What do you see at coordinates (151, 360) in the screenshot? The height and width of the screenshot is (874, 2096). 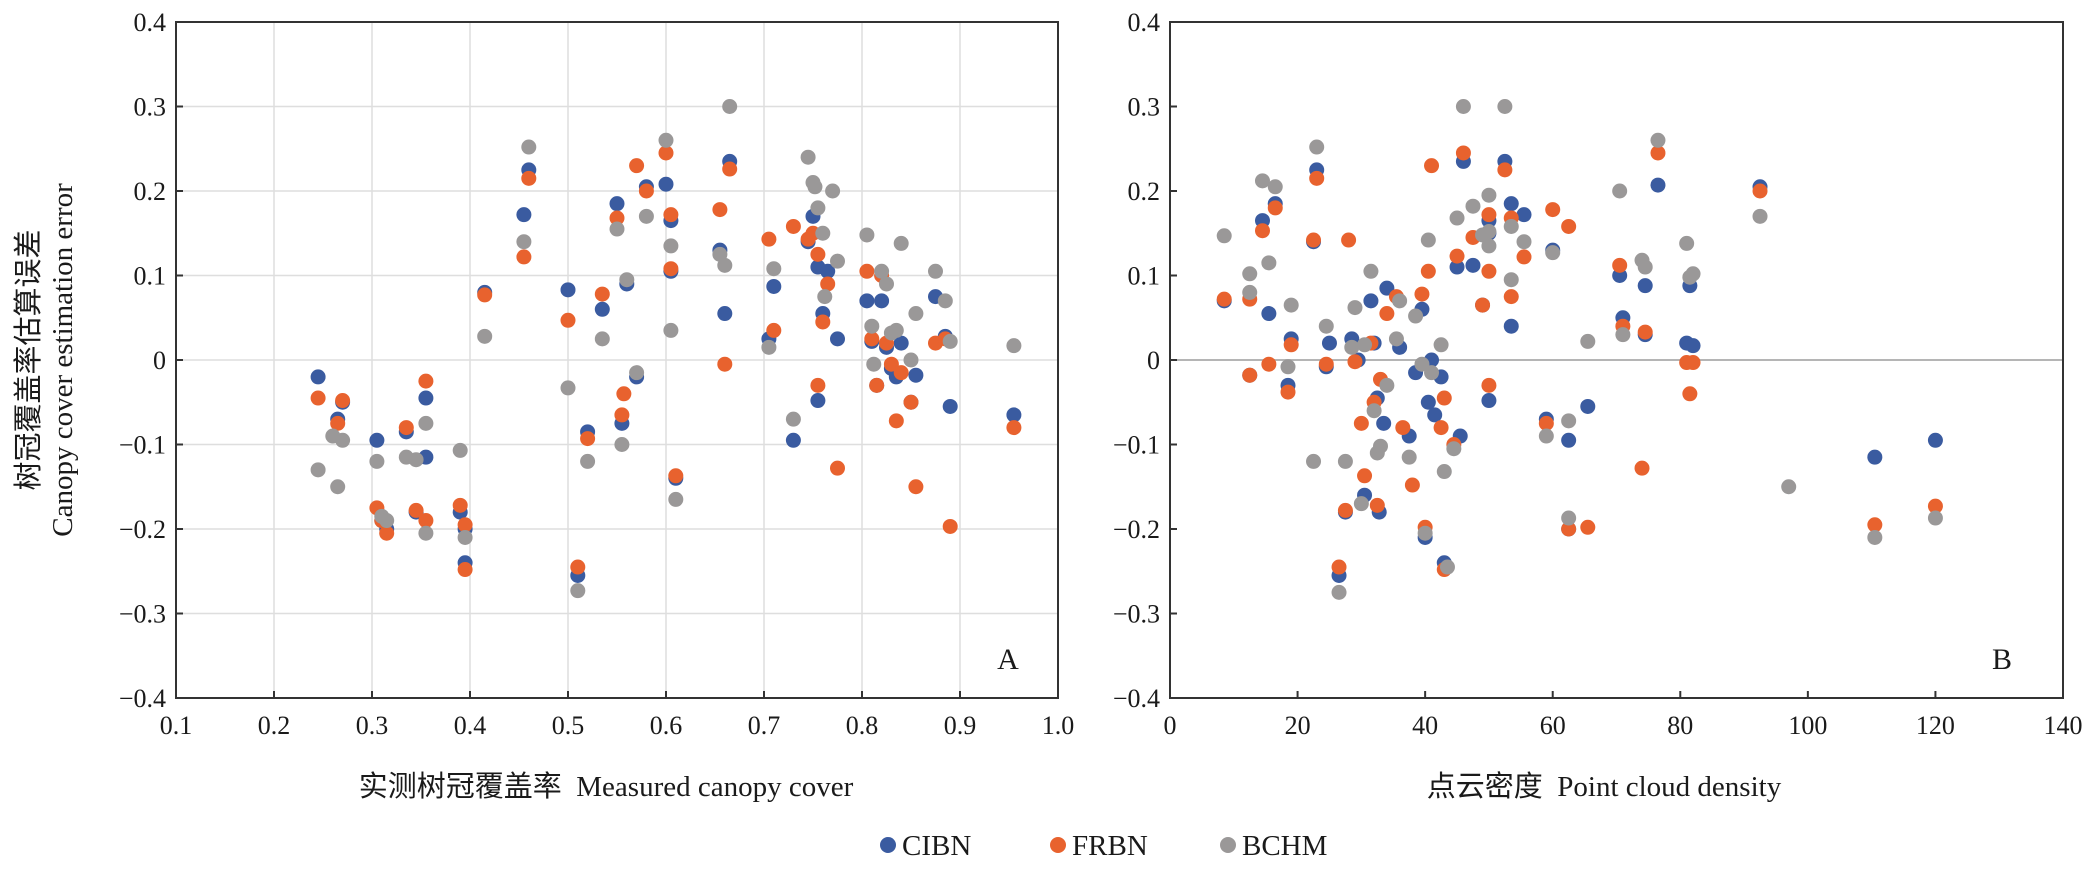 I see `y-ticks-a: −0.4 −0.3 −0.2 −0.1 0 0.1 0.2 0.3 0.4` at bounding box center [151, 360].